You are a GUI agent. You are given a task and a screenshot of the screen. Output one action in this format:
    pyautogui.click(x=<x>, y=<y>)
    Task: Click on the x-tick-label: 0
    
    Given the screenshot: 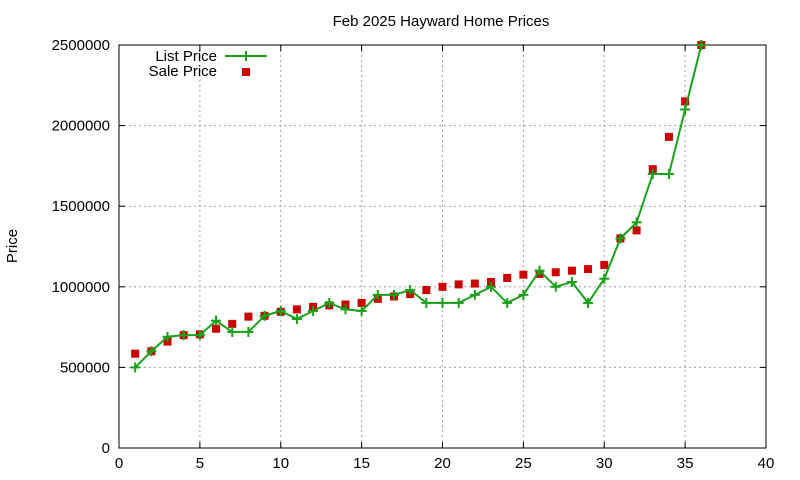 What is the action you would take?
    pyautogui.click(x=119, y=463)
    